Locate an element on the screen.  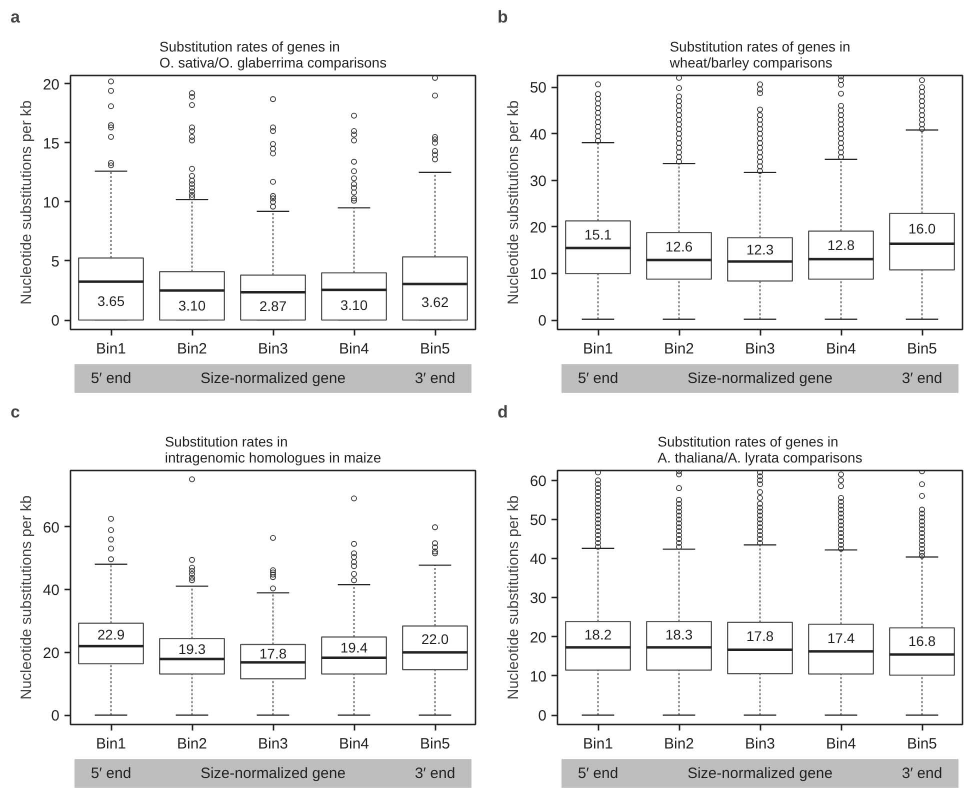
text: 22.9 is located at coordinates (111, 634).